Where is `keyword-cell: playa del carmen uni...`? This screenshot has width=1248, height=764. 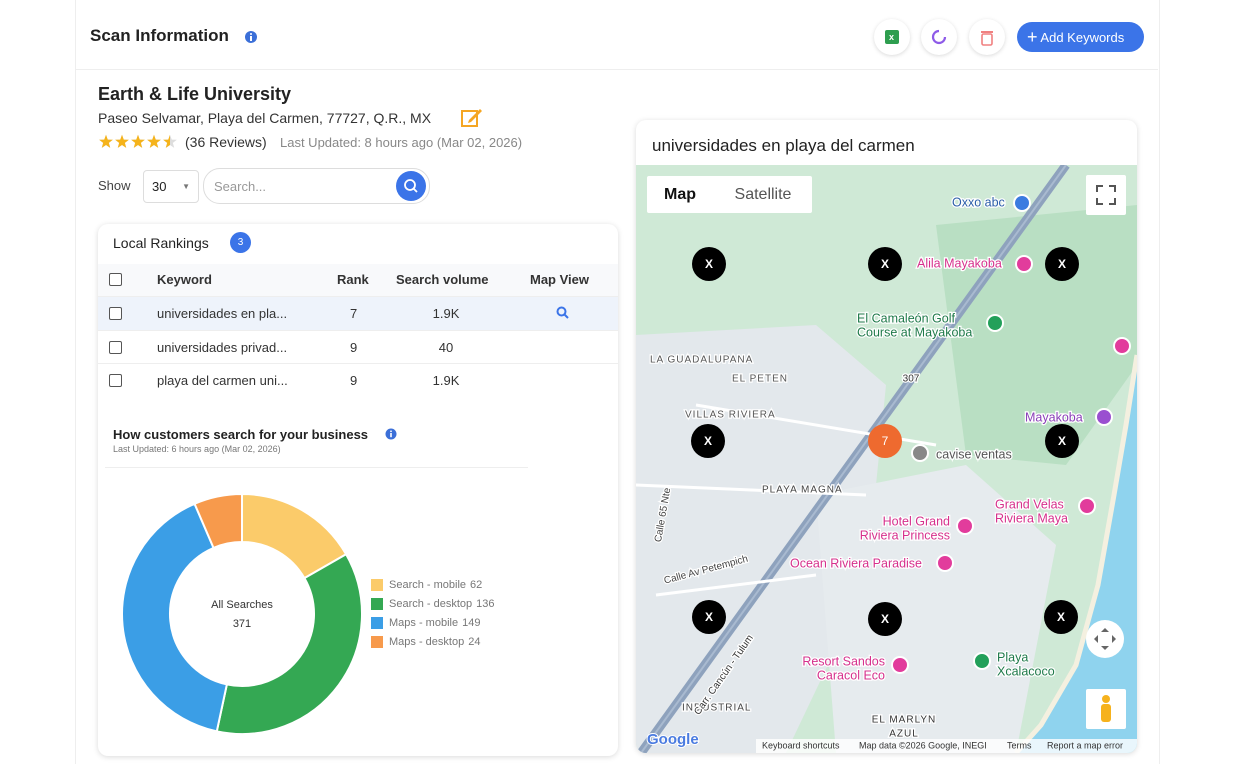
keyword-cell: playa del carmen uni... is located at coordinates (222, 380).